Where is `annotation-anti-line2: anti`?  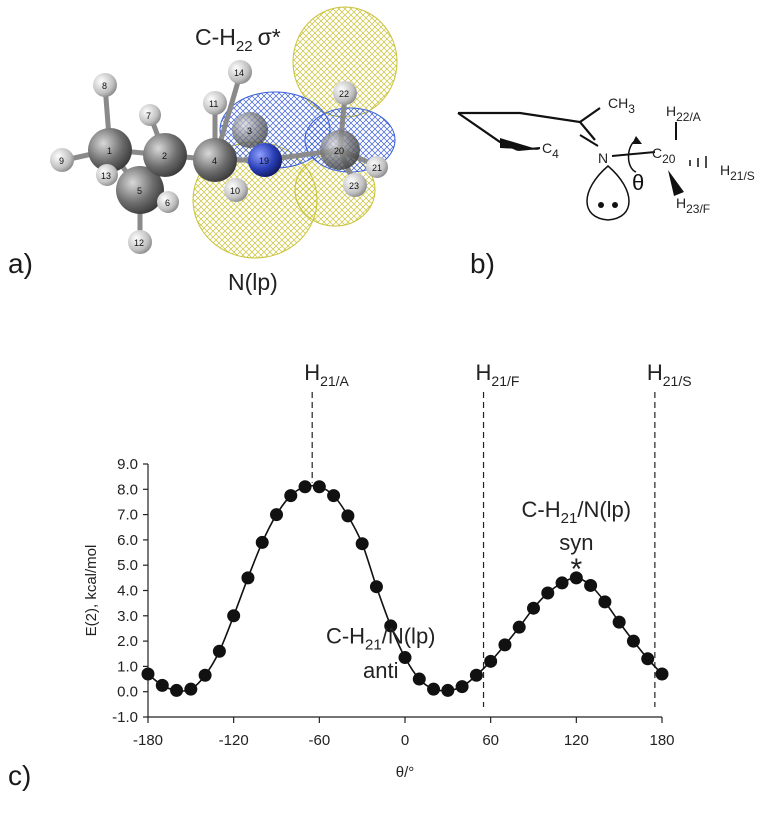
annotation-anti-line2: anti is located at coordinates (380, 670).